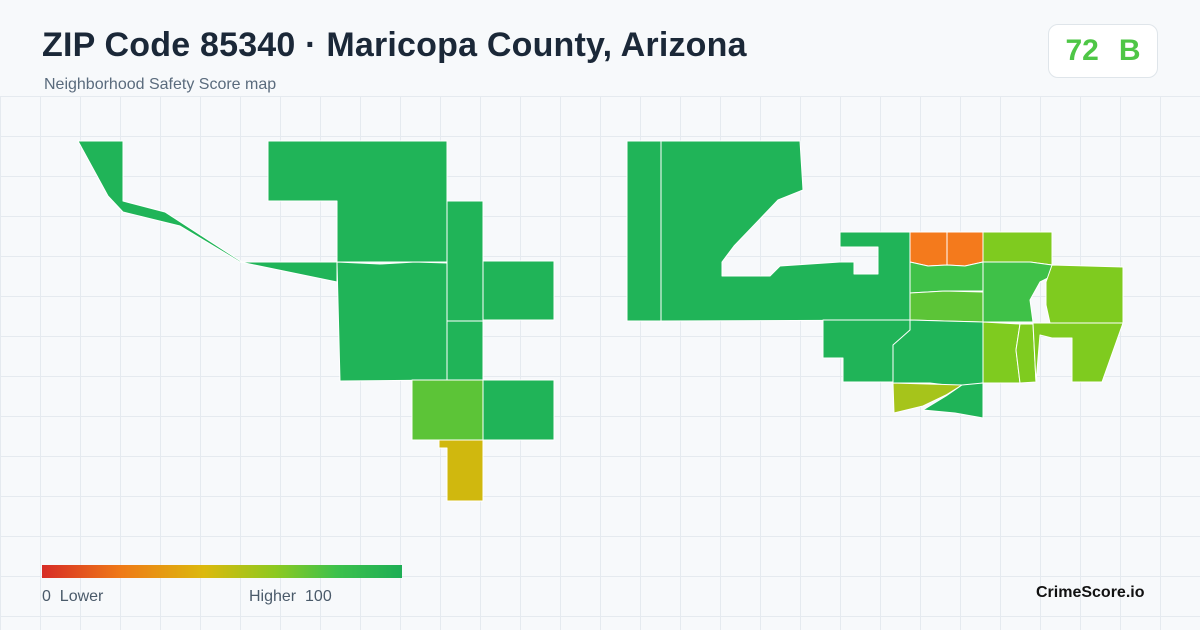  I want to click on map-area-south-tail, so click(953, 400).